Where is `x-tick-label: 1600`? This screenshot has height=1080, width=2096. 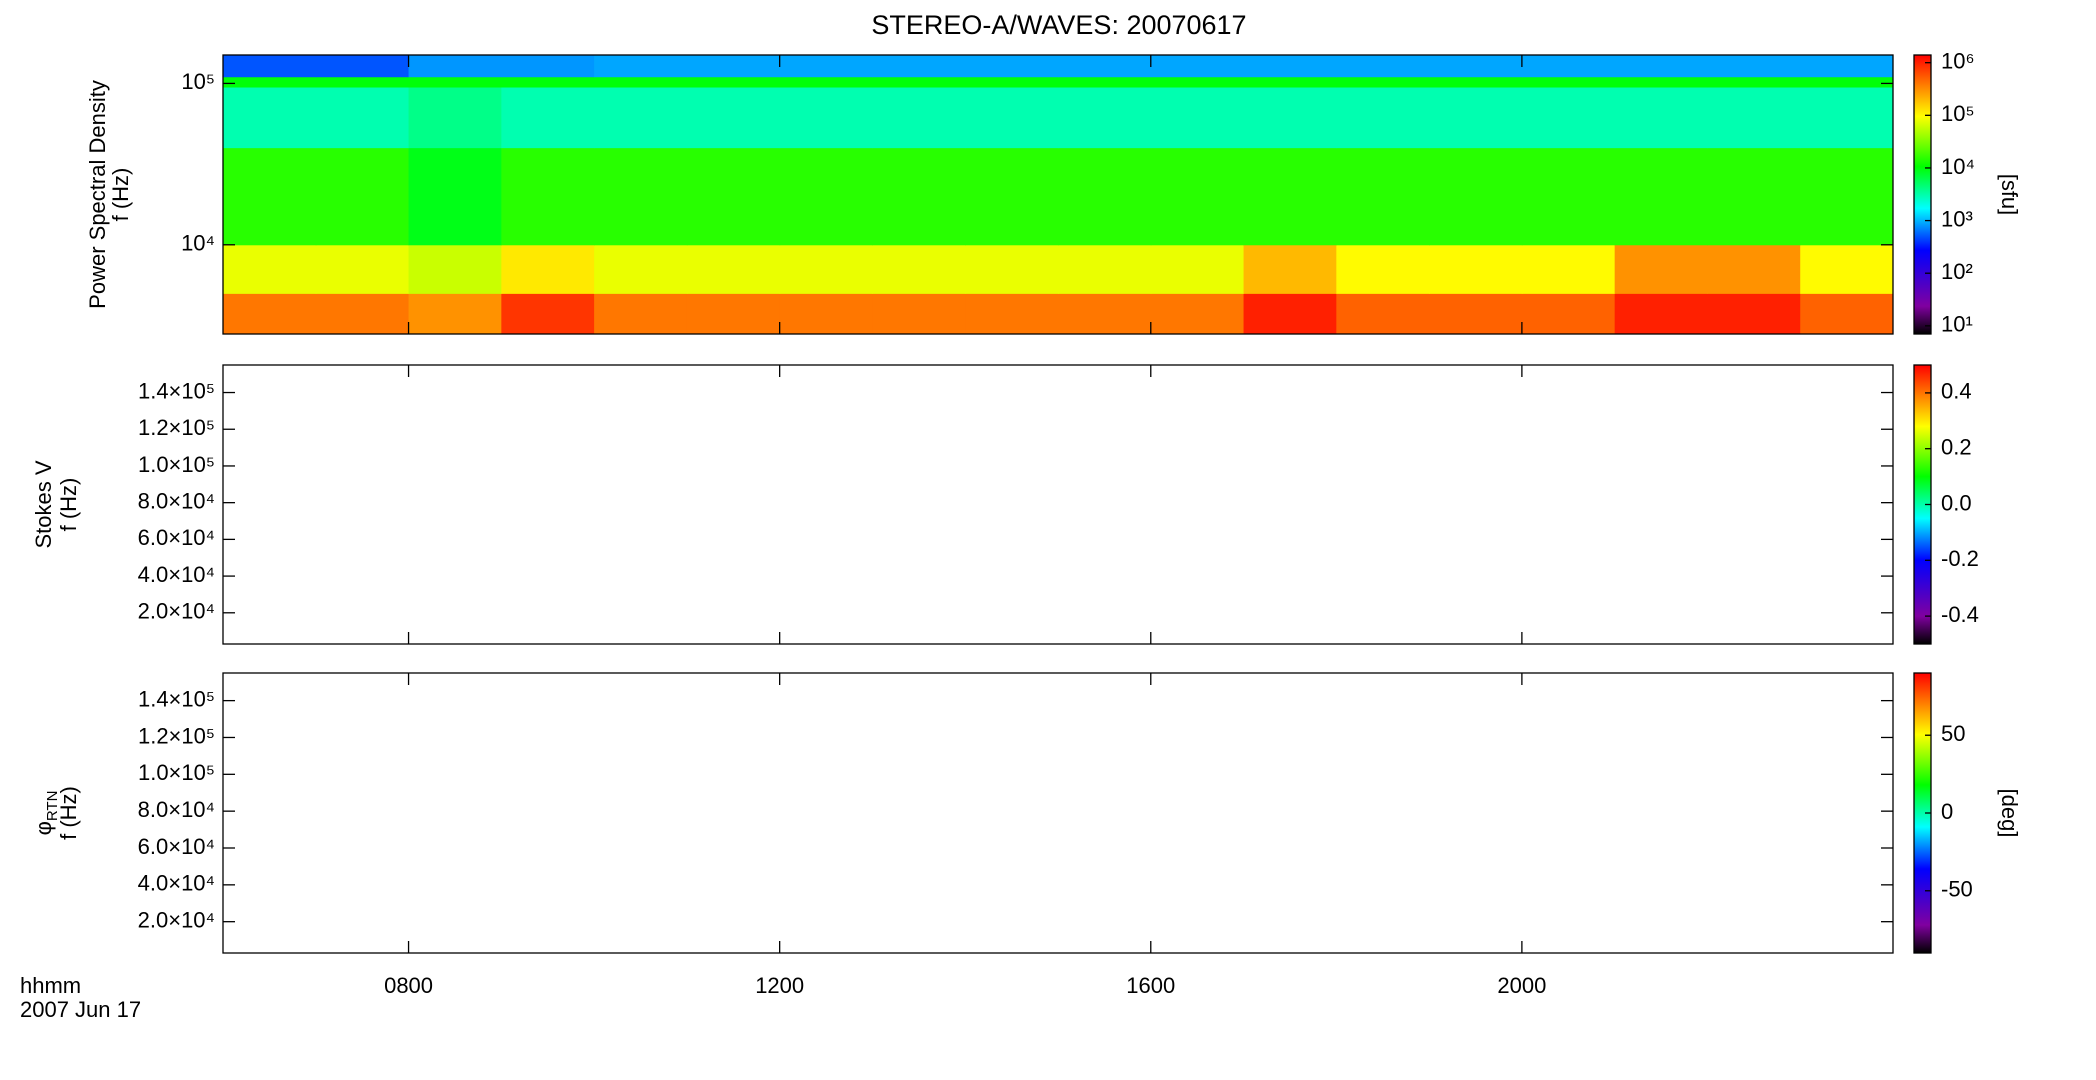
x-tick-label: 1600 is located at coordinates (1150, 985).